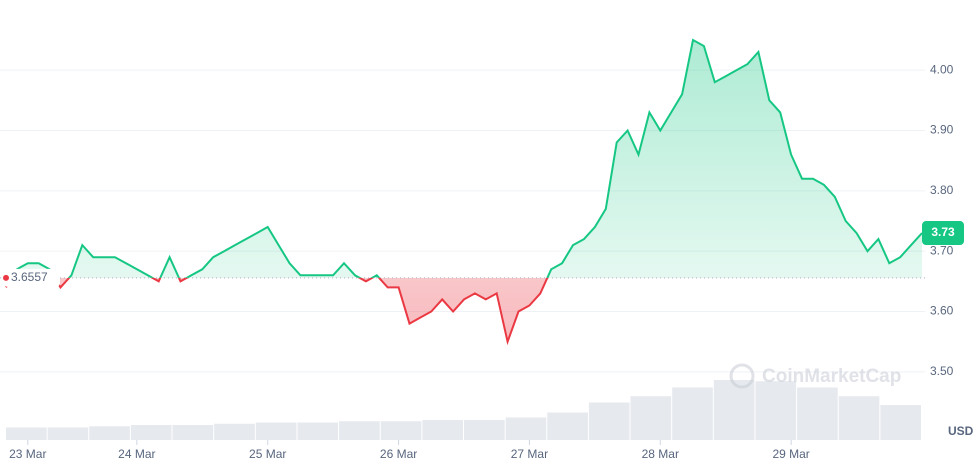 This screenshot has height=466, width=977. Describe the element at coordinates (942, 69) in the screenshot. I see `y-tick-label: 4.00` at that location.